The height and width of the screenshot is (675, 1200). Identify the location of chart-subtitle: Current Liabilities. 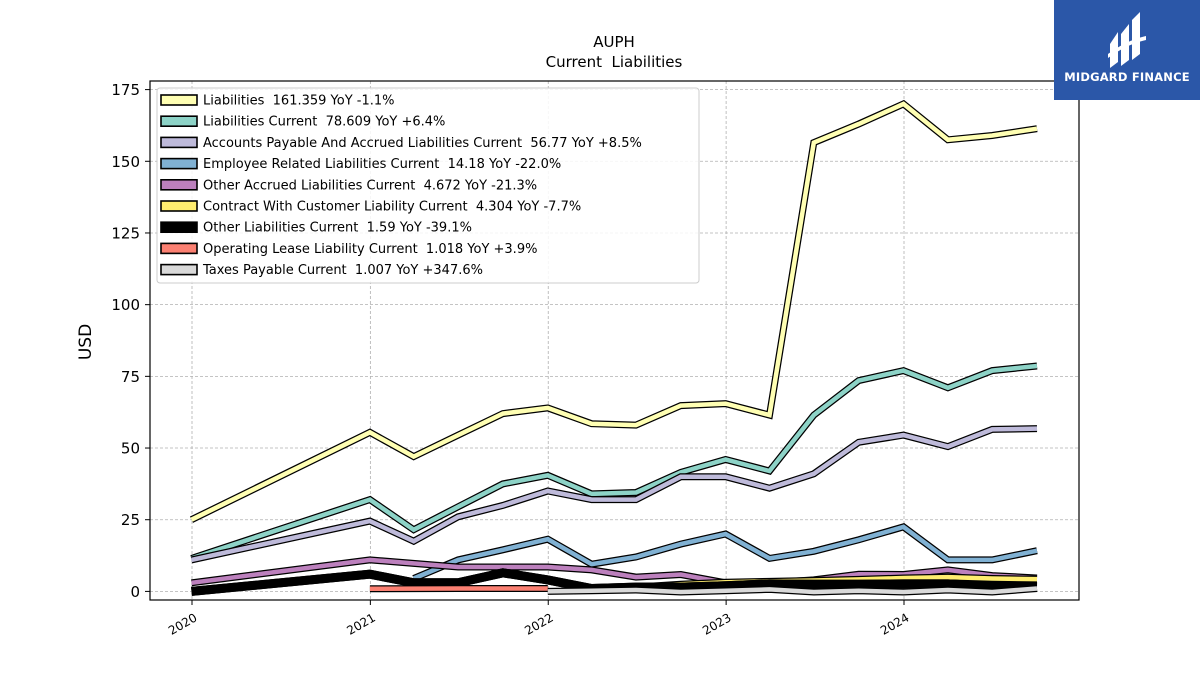
(614, 62).